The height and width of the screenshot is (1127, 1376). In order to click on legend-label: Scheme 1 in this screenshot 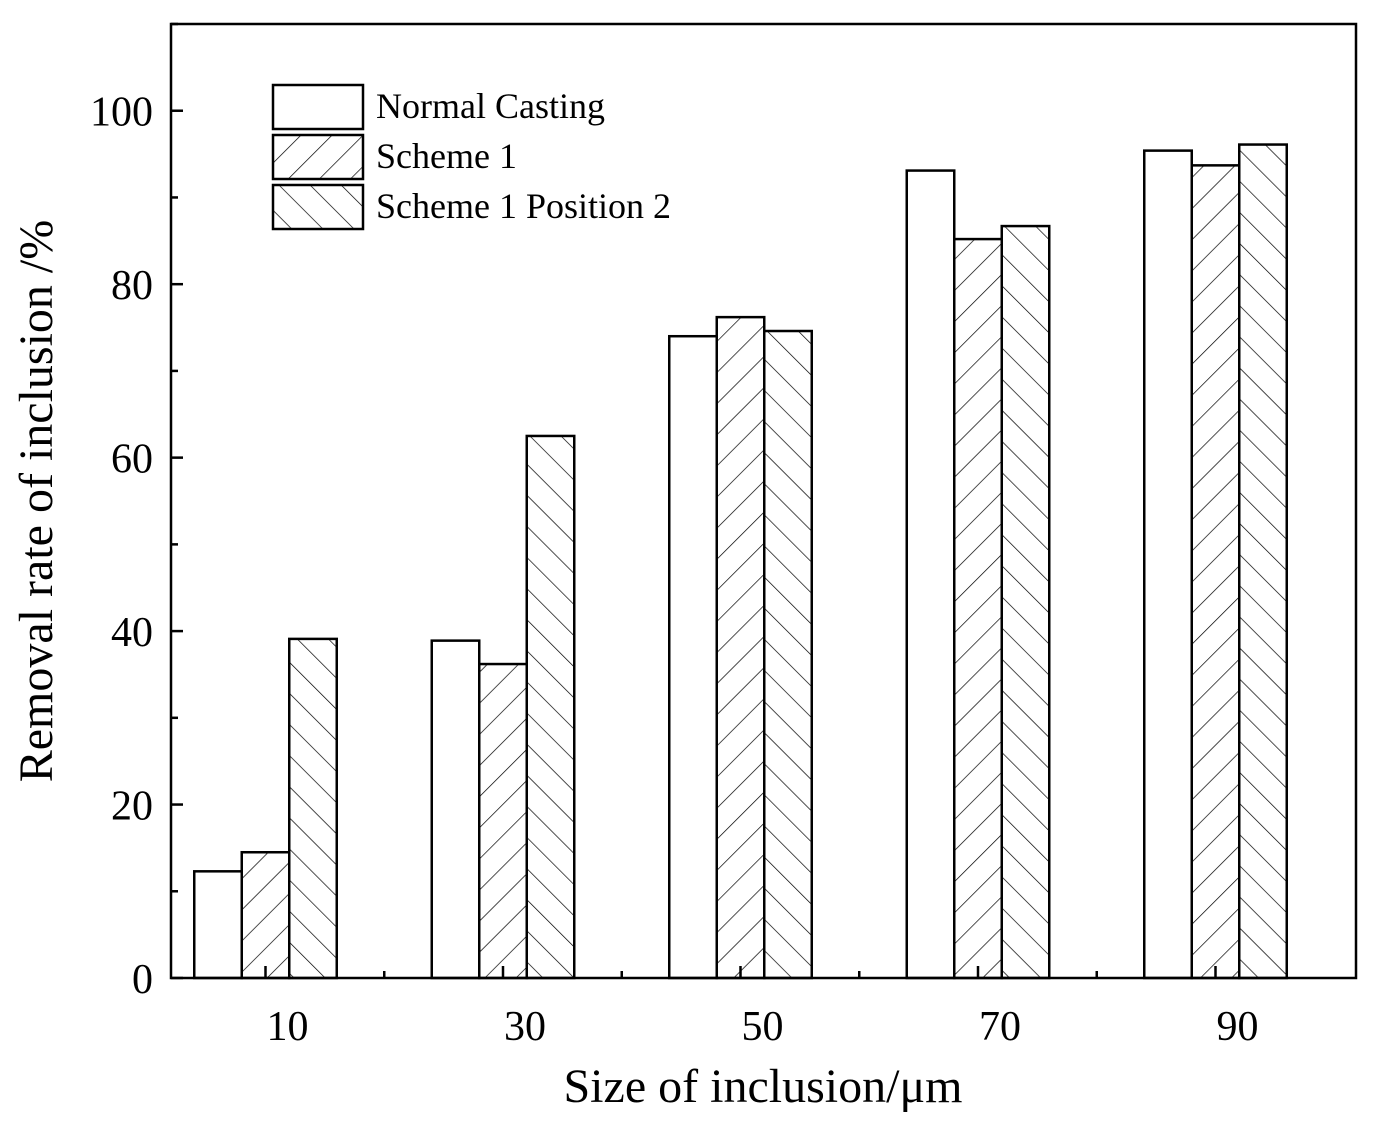, I will do `click(446, 156)`.